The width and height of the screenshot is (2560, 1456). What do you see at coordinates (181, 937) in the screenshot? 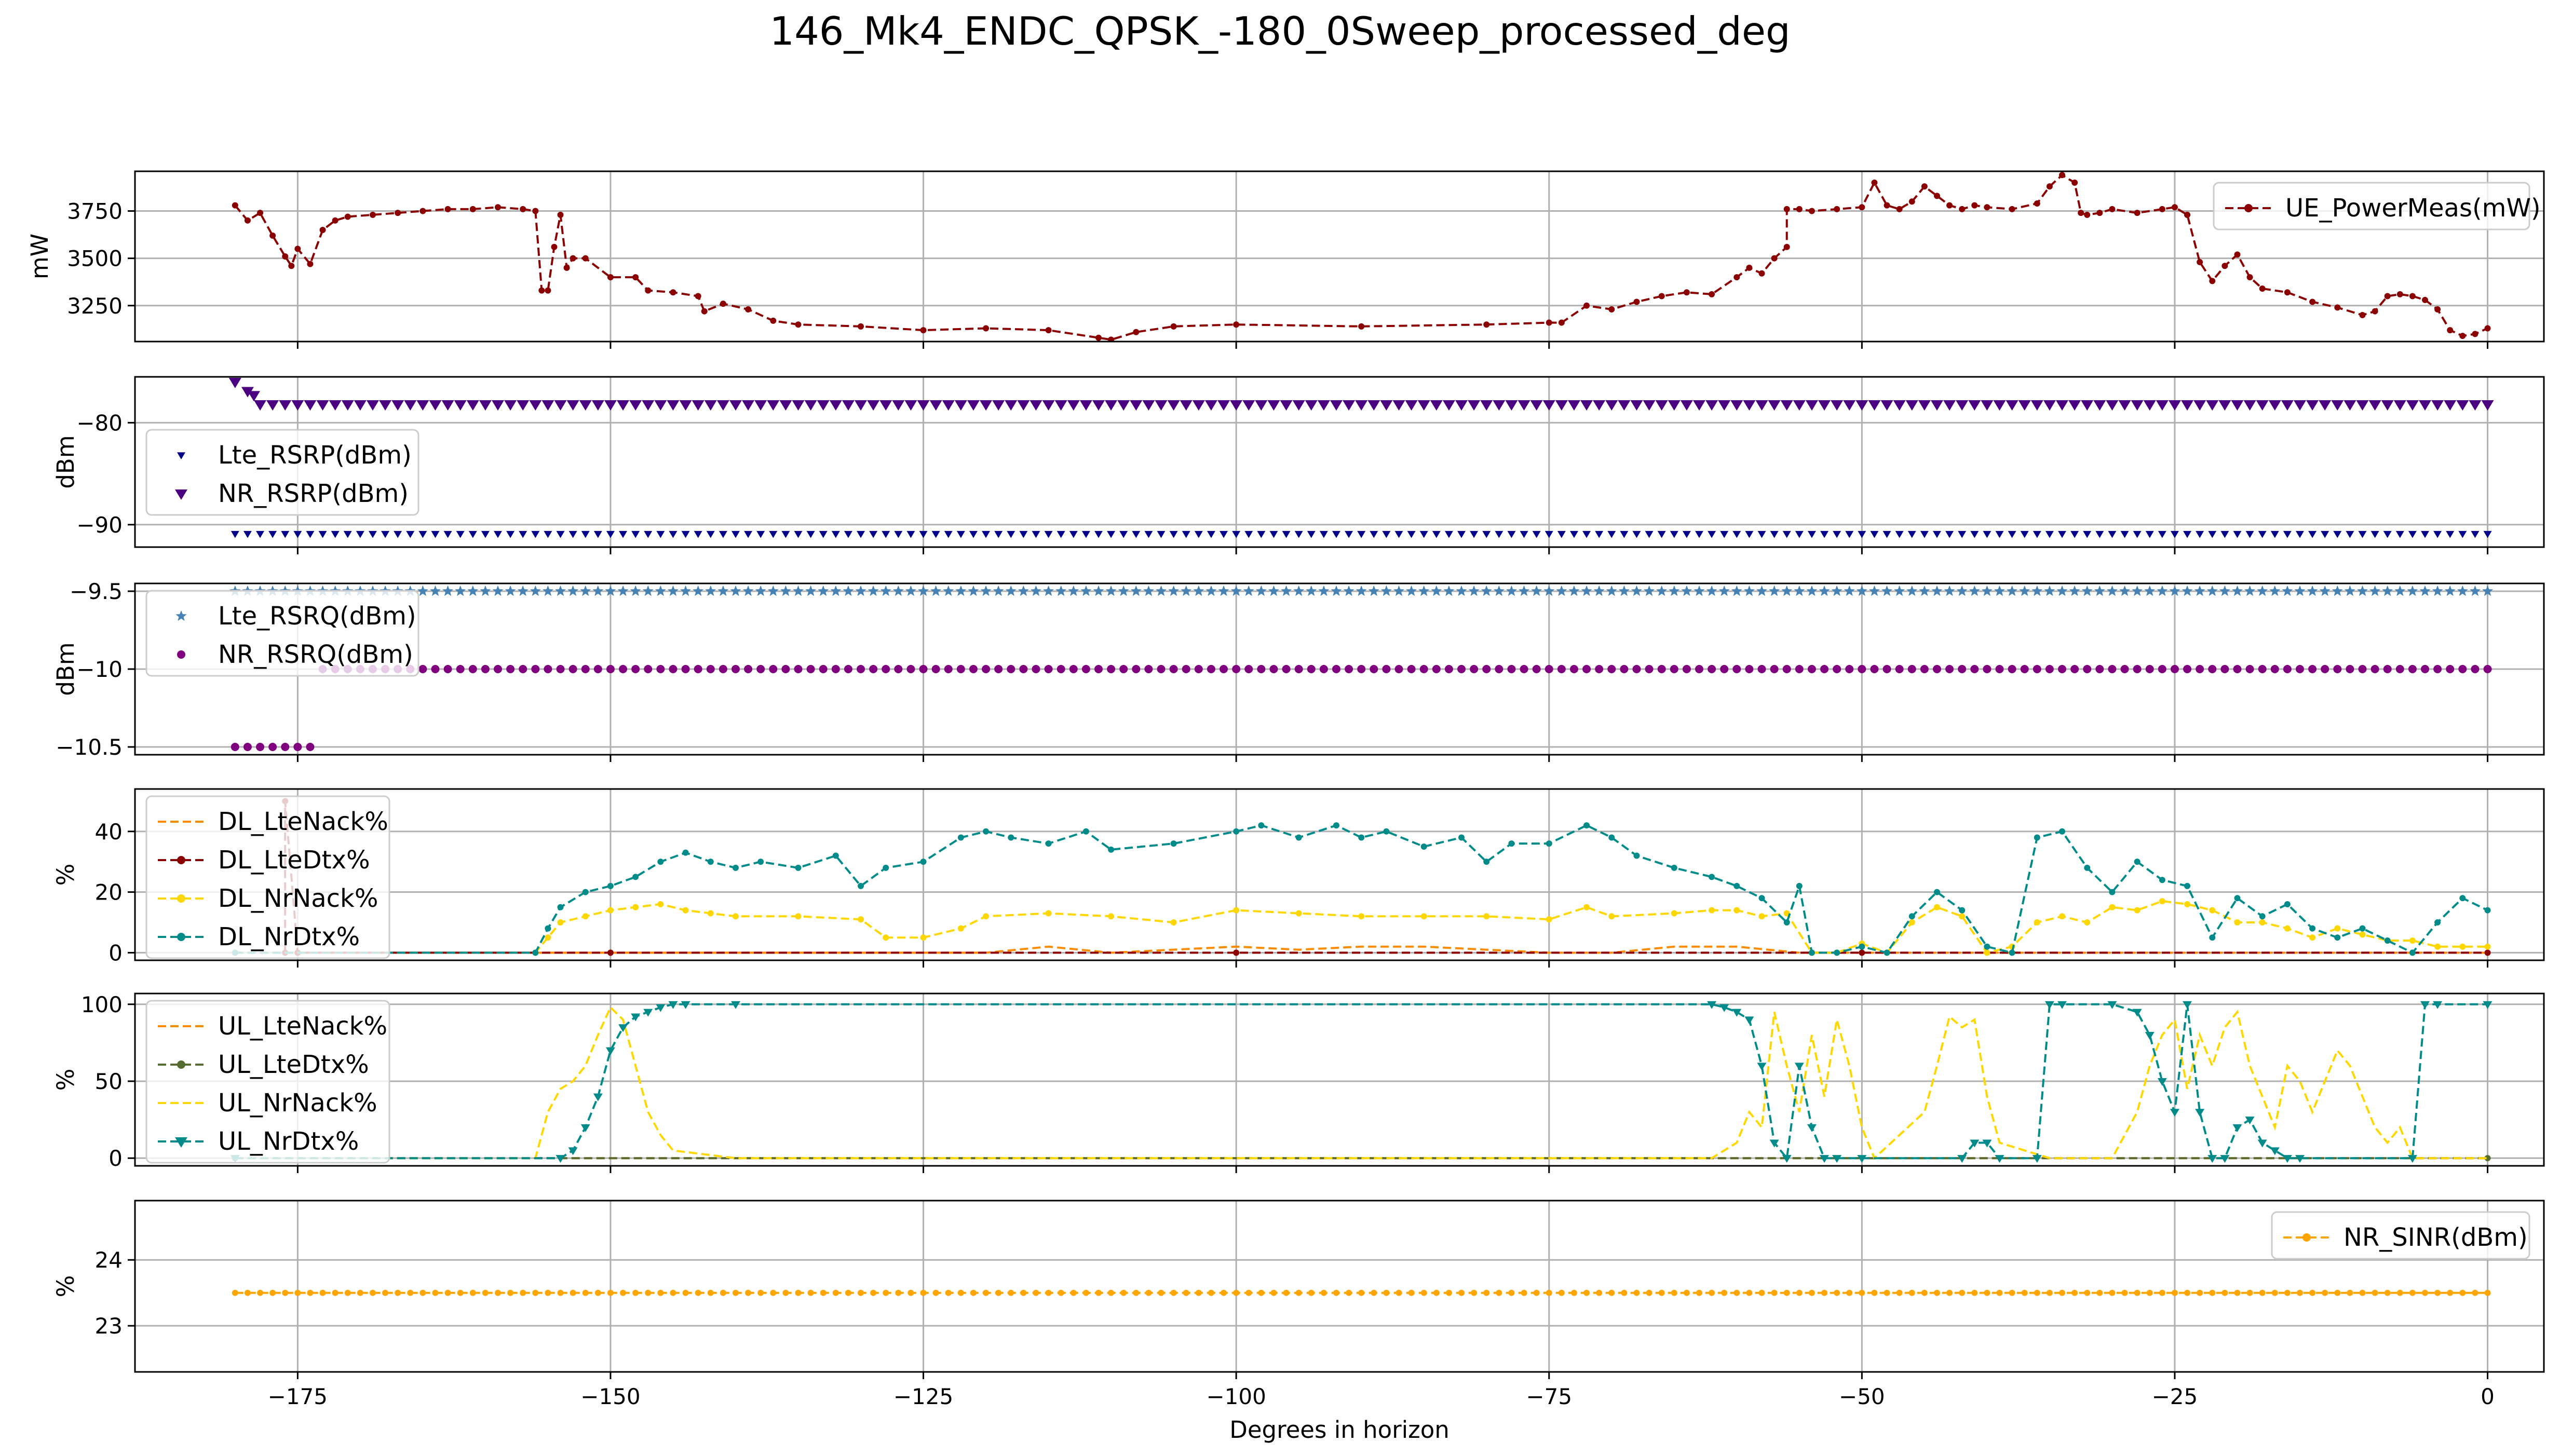
I see `legend-item-dl-nrdtx--marker` at bounding box center [181, 937].